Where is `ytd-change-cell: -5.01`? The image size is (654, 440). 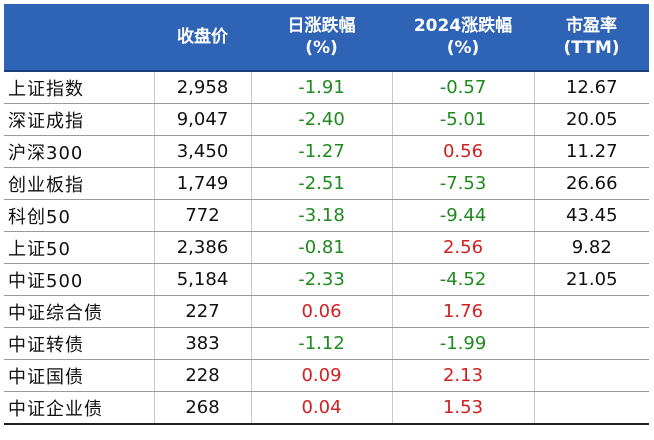 ytd-change-cell: -5.01 is located at coordinates (463, 119).